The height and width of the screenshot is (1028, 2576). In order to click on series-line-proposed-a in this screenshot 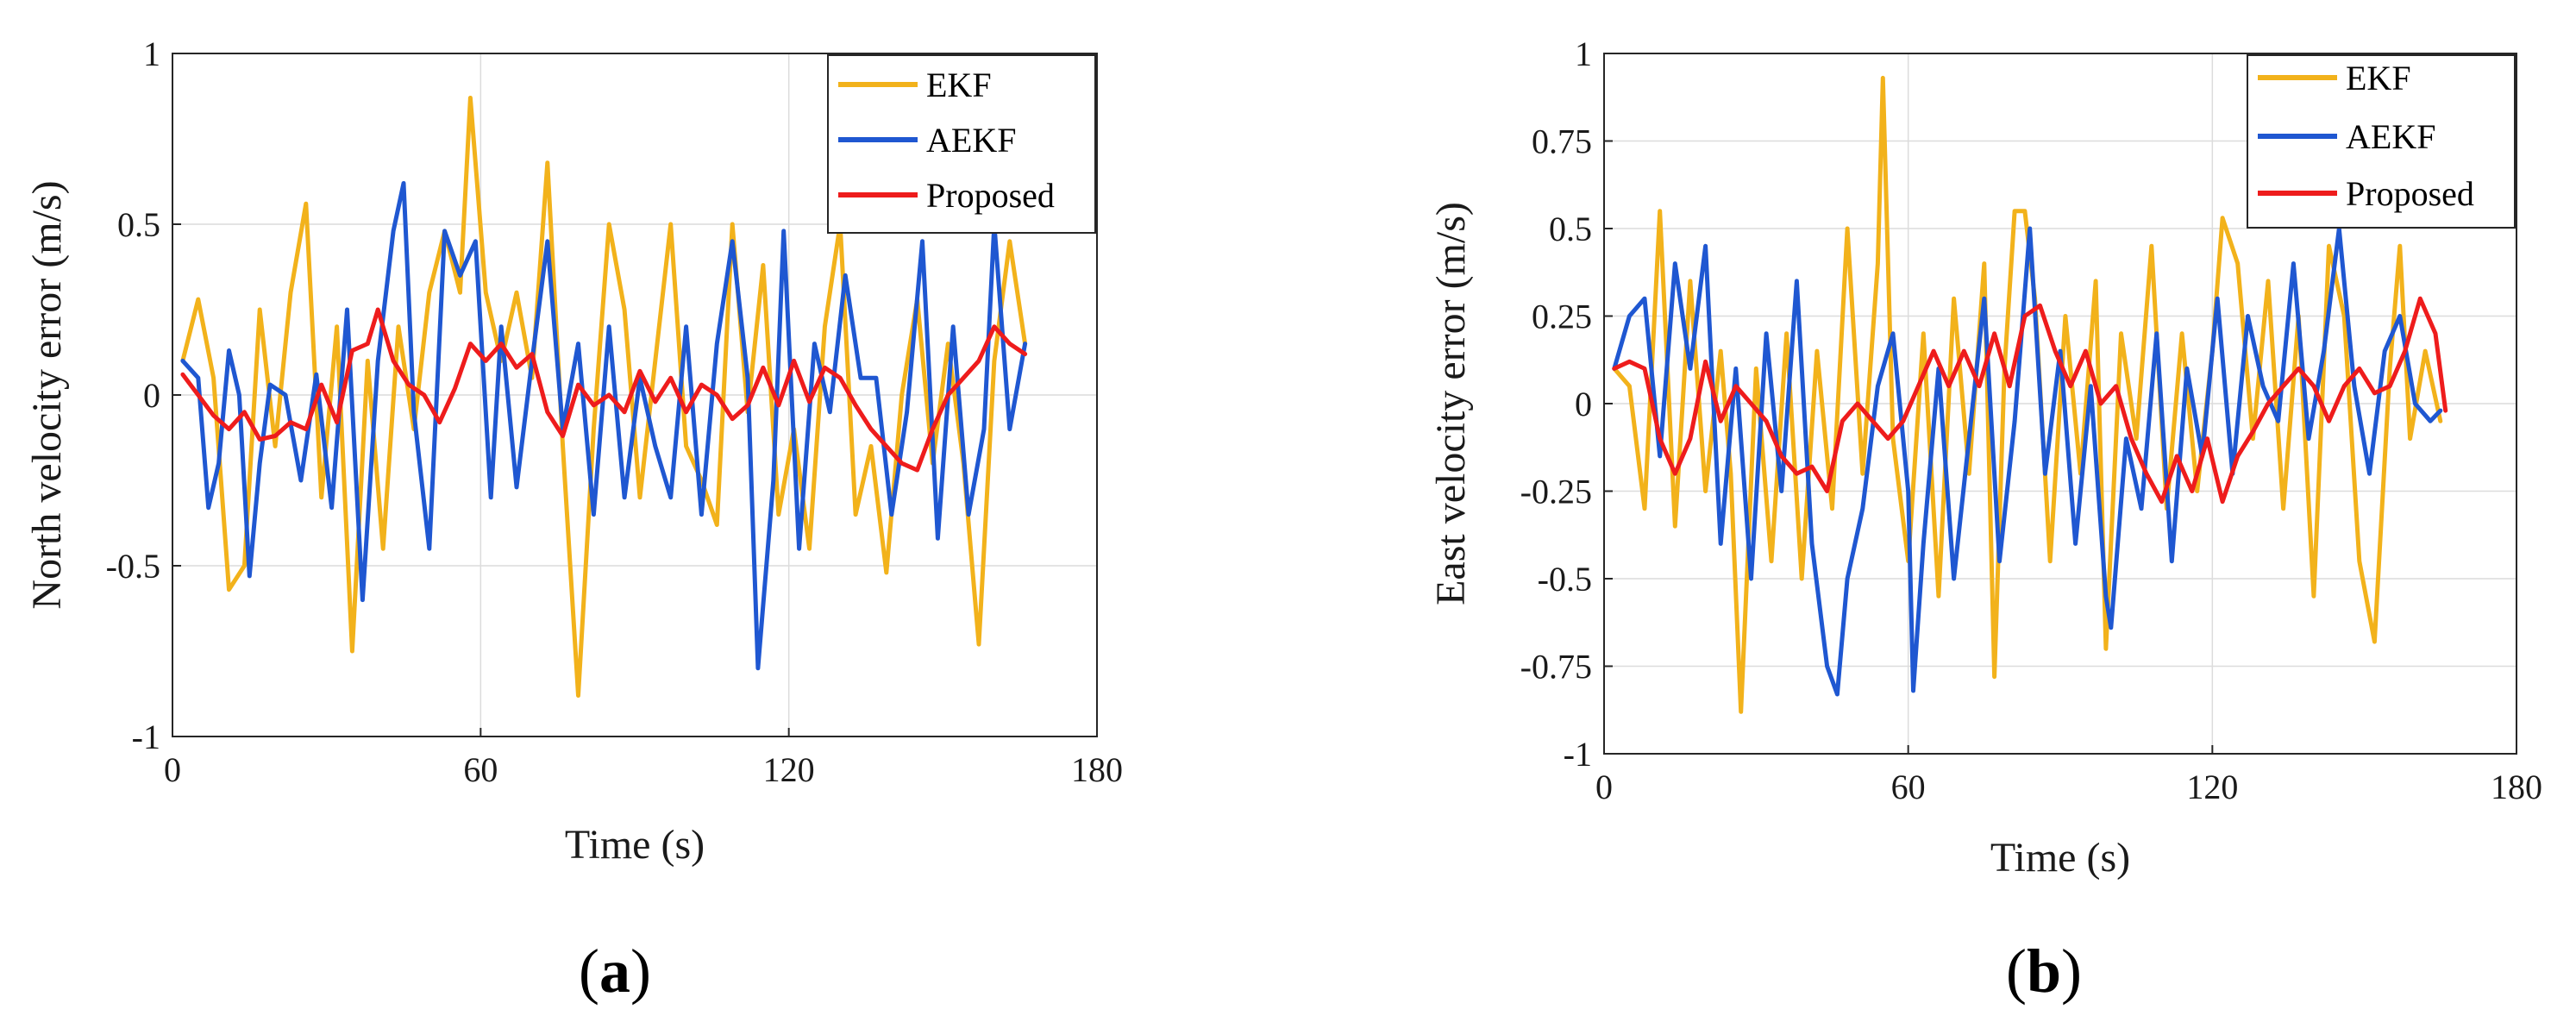, I will do `click(604, 390)`.